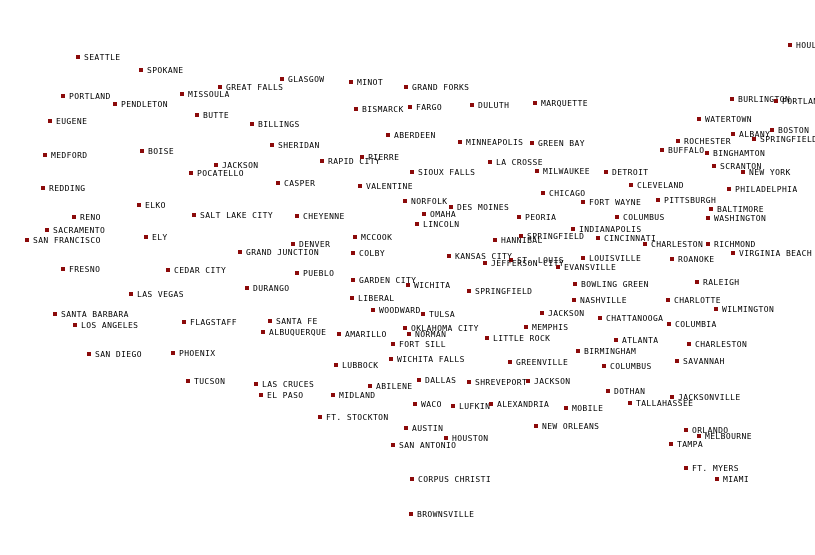  Describe the element at coordinates (736, 479) in the screenshot. I see `city-label: MIAMI` at that location.